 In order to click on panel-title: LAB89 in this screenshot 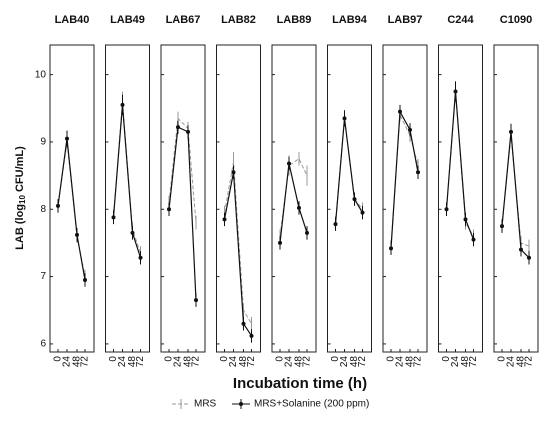, I will do `click(294, 20)`.